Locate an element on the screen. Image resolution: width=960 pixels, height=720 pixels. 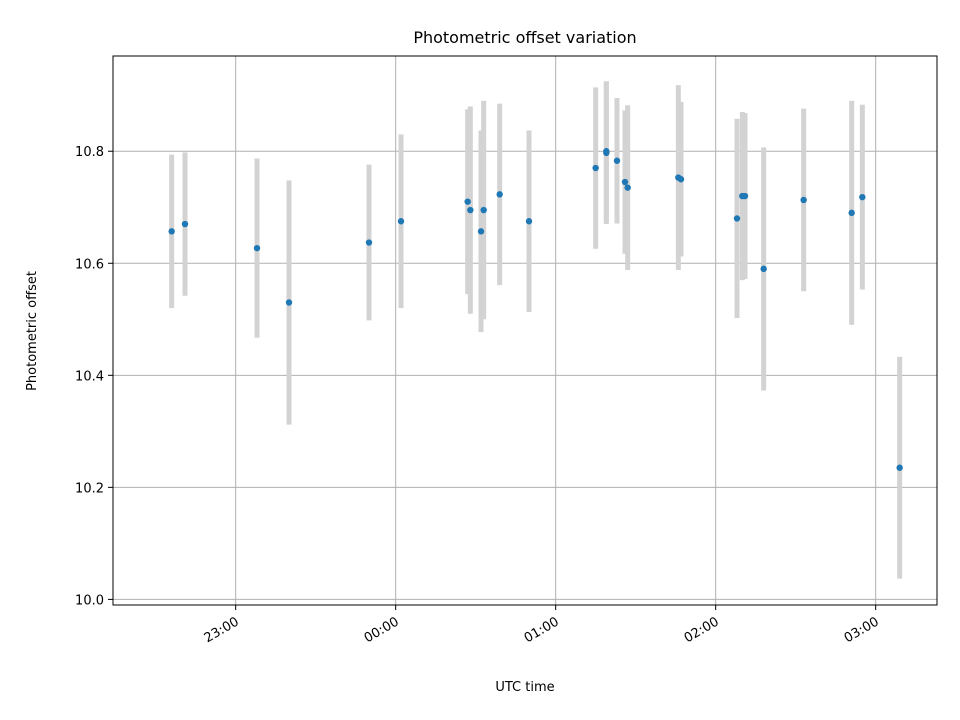
chart-title: Photometric offset variation is located at coordinates (524, 37).